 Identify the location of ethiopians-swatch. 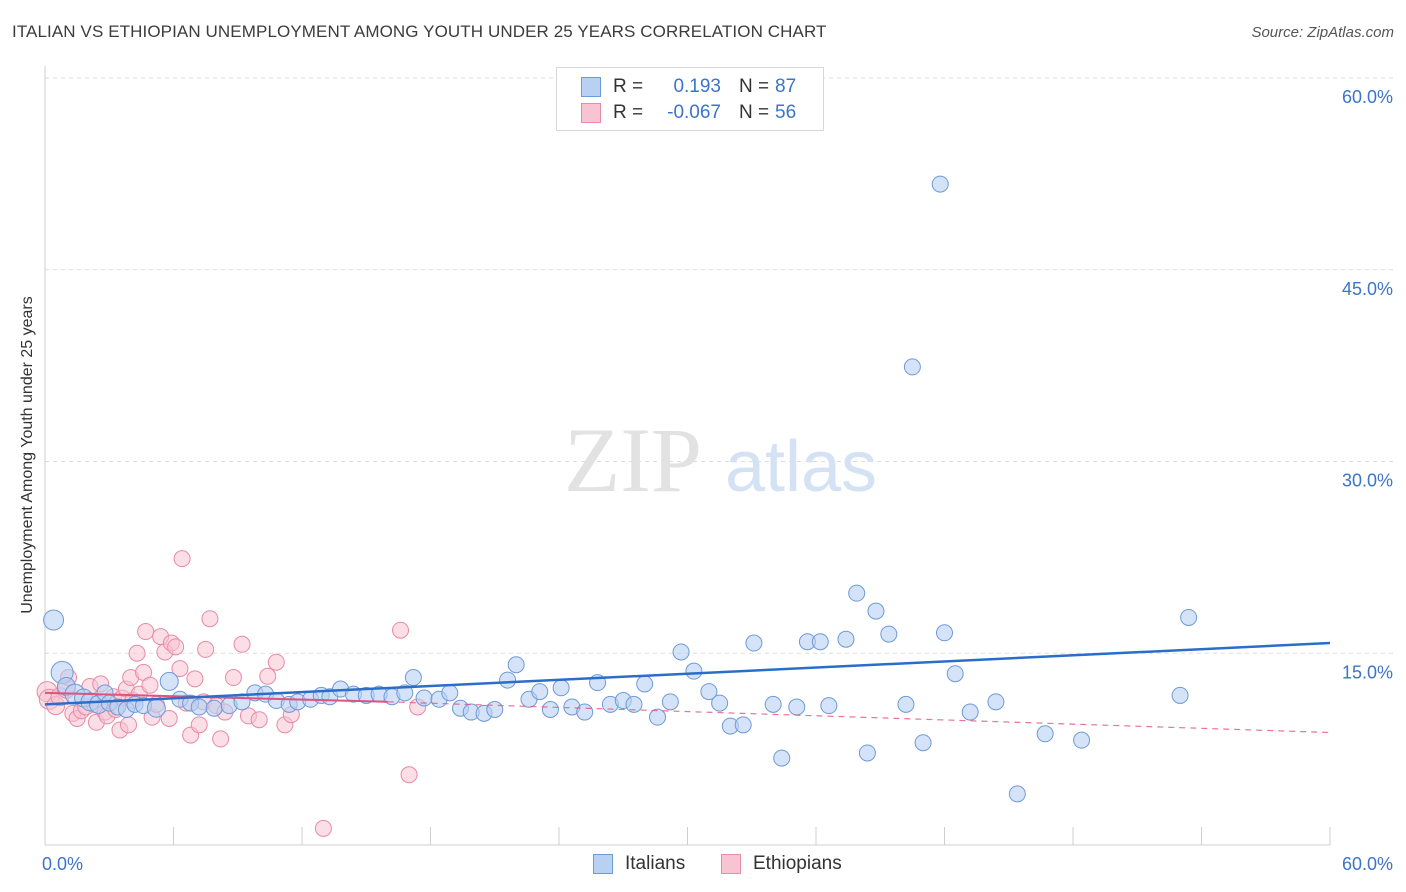
(591, 113).